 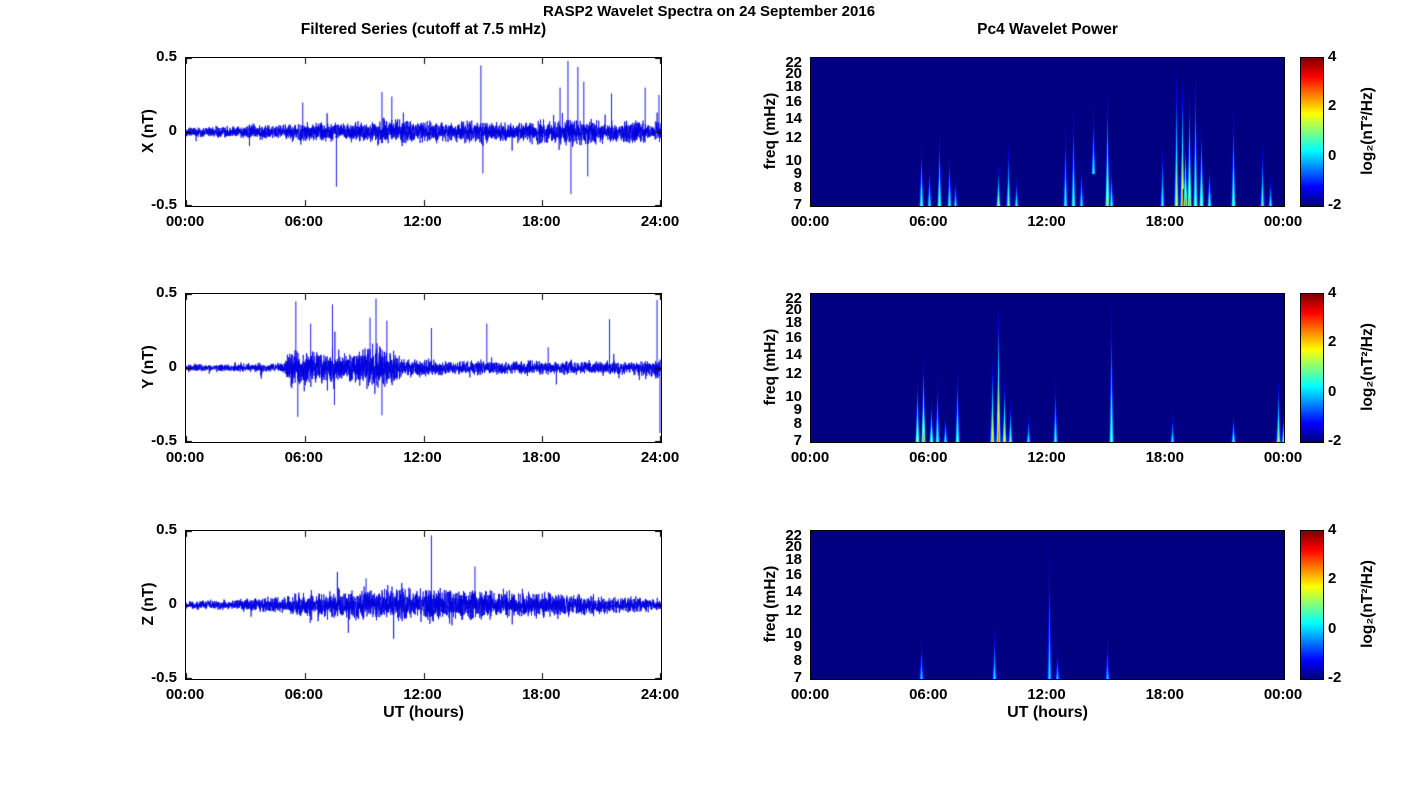 I want to click on wavelet-power-y-heatmap, so click(x=1047, y=368).